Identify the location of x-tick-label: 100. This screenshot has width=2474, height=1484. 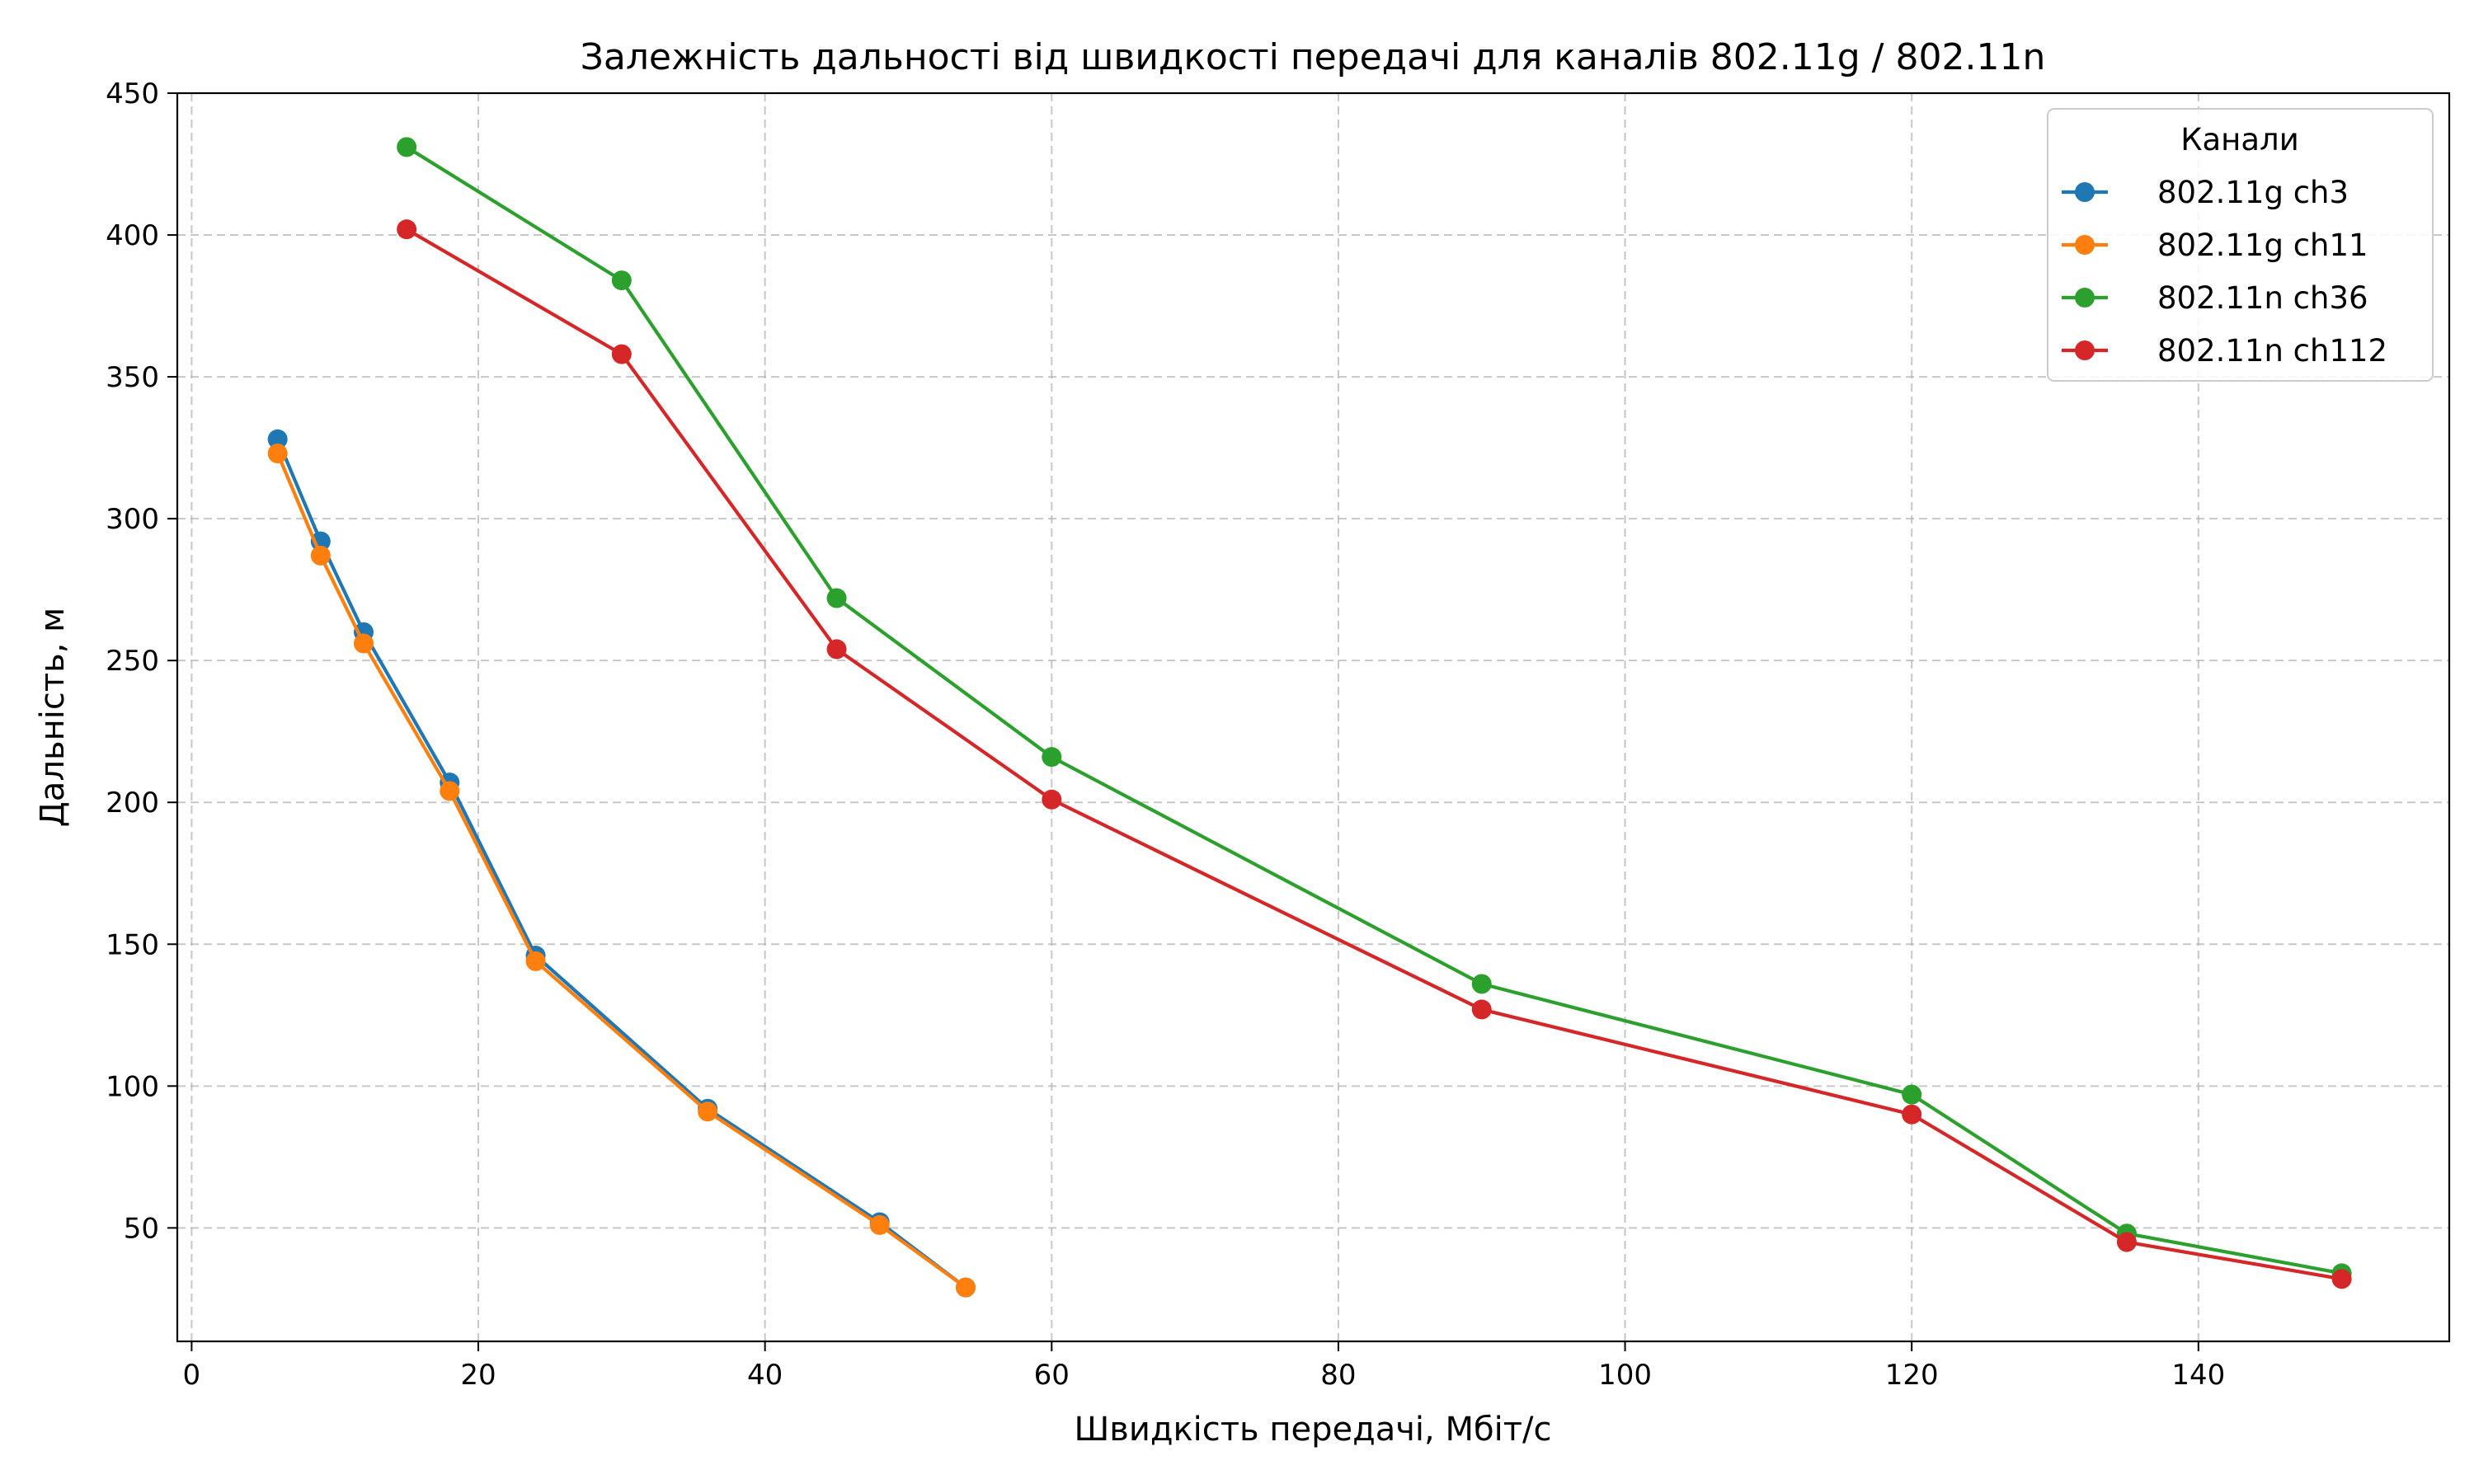
(1625, 1375).